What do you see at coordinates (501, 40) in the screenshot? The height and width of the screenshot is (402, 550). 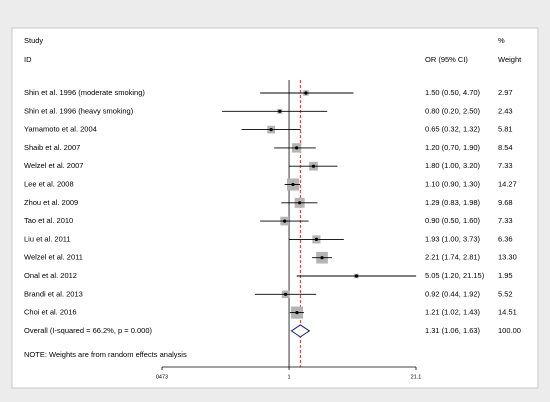 I see `header-pct: %` at bounding box center [501, 40].